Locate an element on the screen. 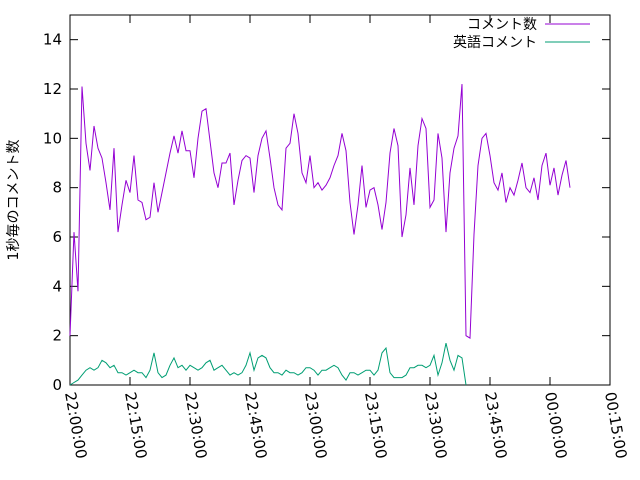 Image resolution: width=640 pixels, height=480 pixels. x-tick-label: 23:45:00 is located at coordinates (495, 425).